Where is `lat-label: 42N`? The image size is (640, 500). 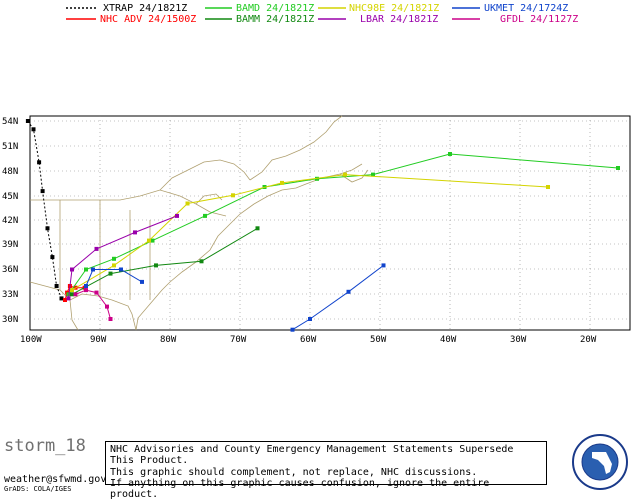 lat-label: 42N is located at coordinates (10, 221).